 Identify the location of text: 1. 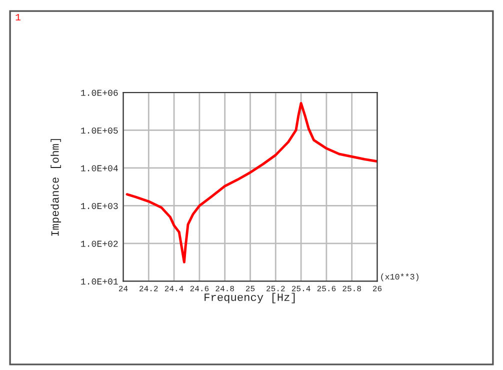
(18, 17).